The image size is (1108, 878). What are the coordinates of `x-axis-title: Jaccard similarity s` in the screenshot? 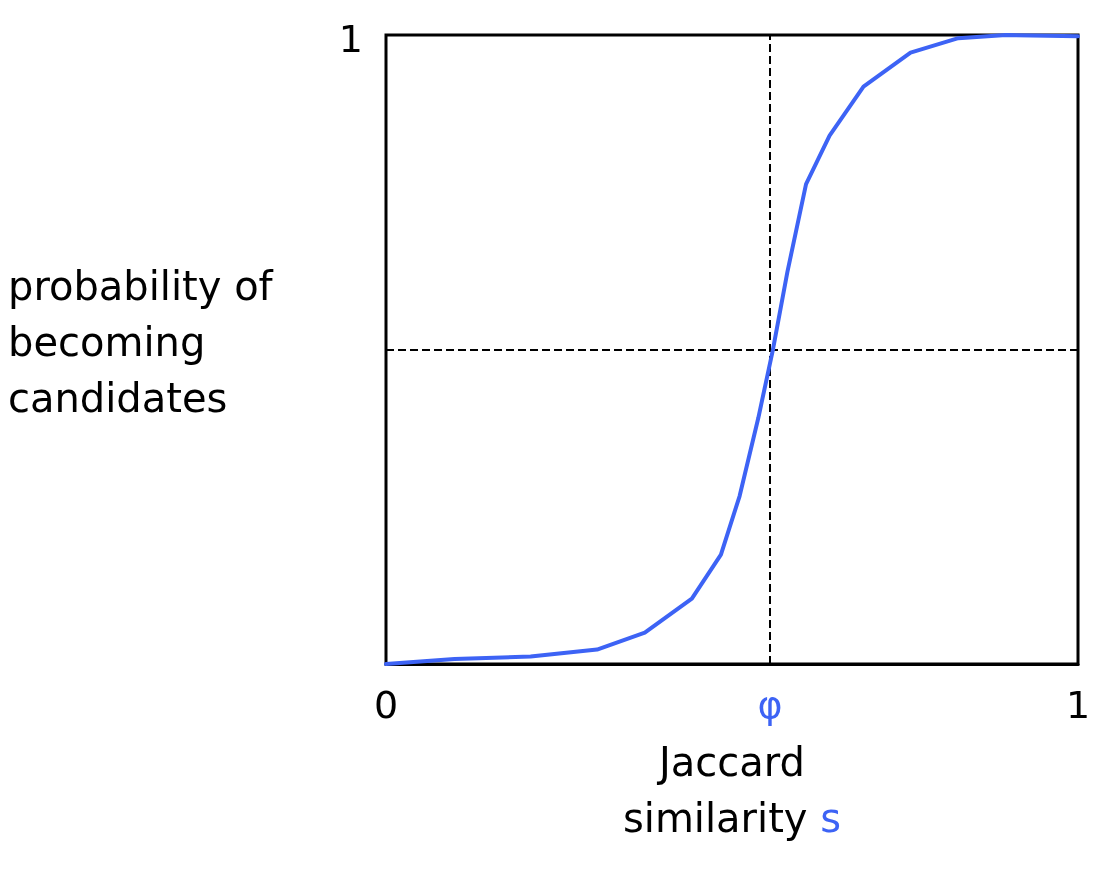 It's located at (732, 790).